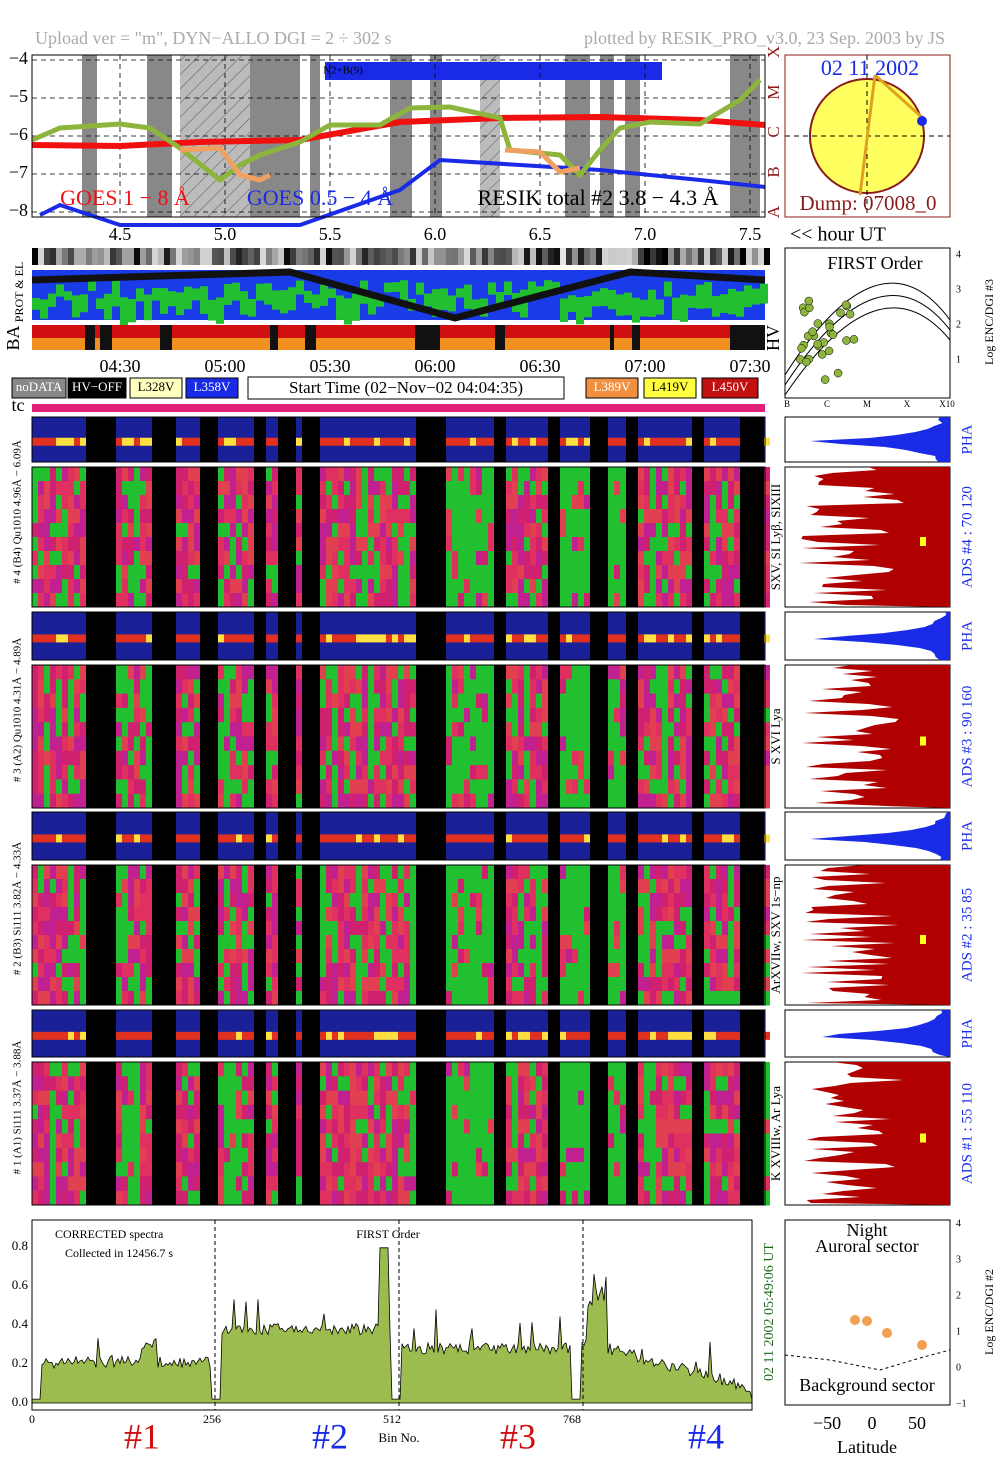 The width and height of the screenshot is (1004, 1477). Describe the element at coordinates (967, 935) in the screenshot. I see `label: ADS #2 : 35 85` at that location.